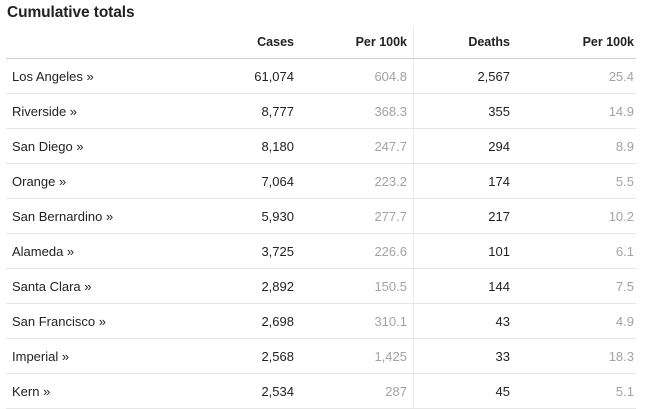 Image resolution: width=650 pixels, height=409 pixels. I want to click on cases-per-100k-cell: 310.1, so click(354, 321).